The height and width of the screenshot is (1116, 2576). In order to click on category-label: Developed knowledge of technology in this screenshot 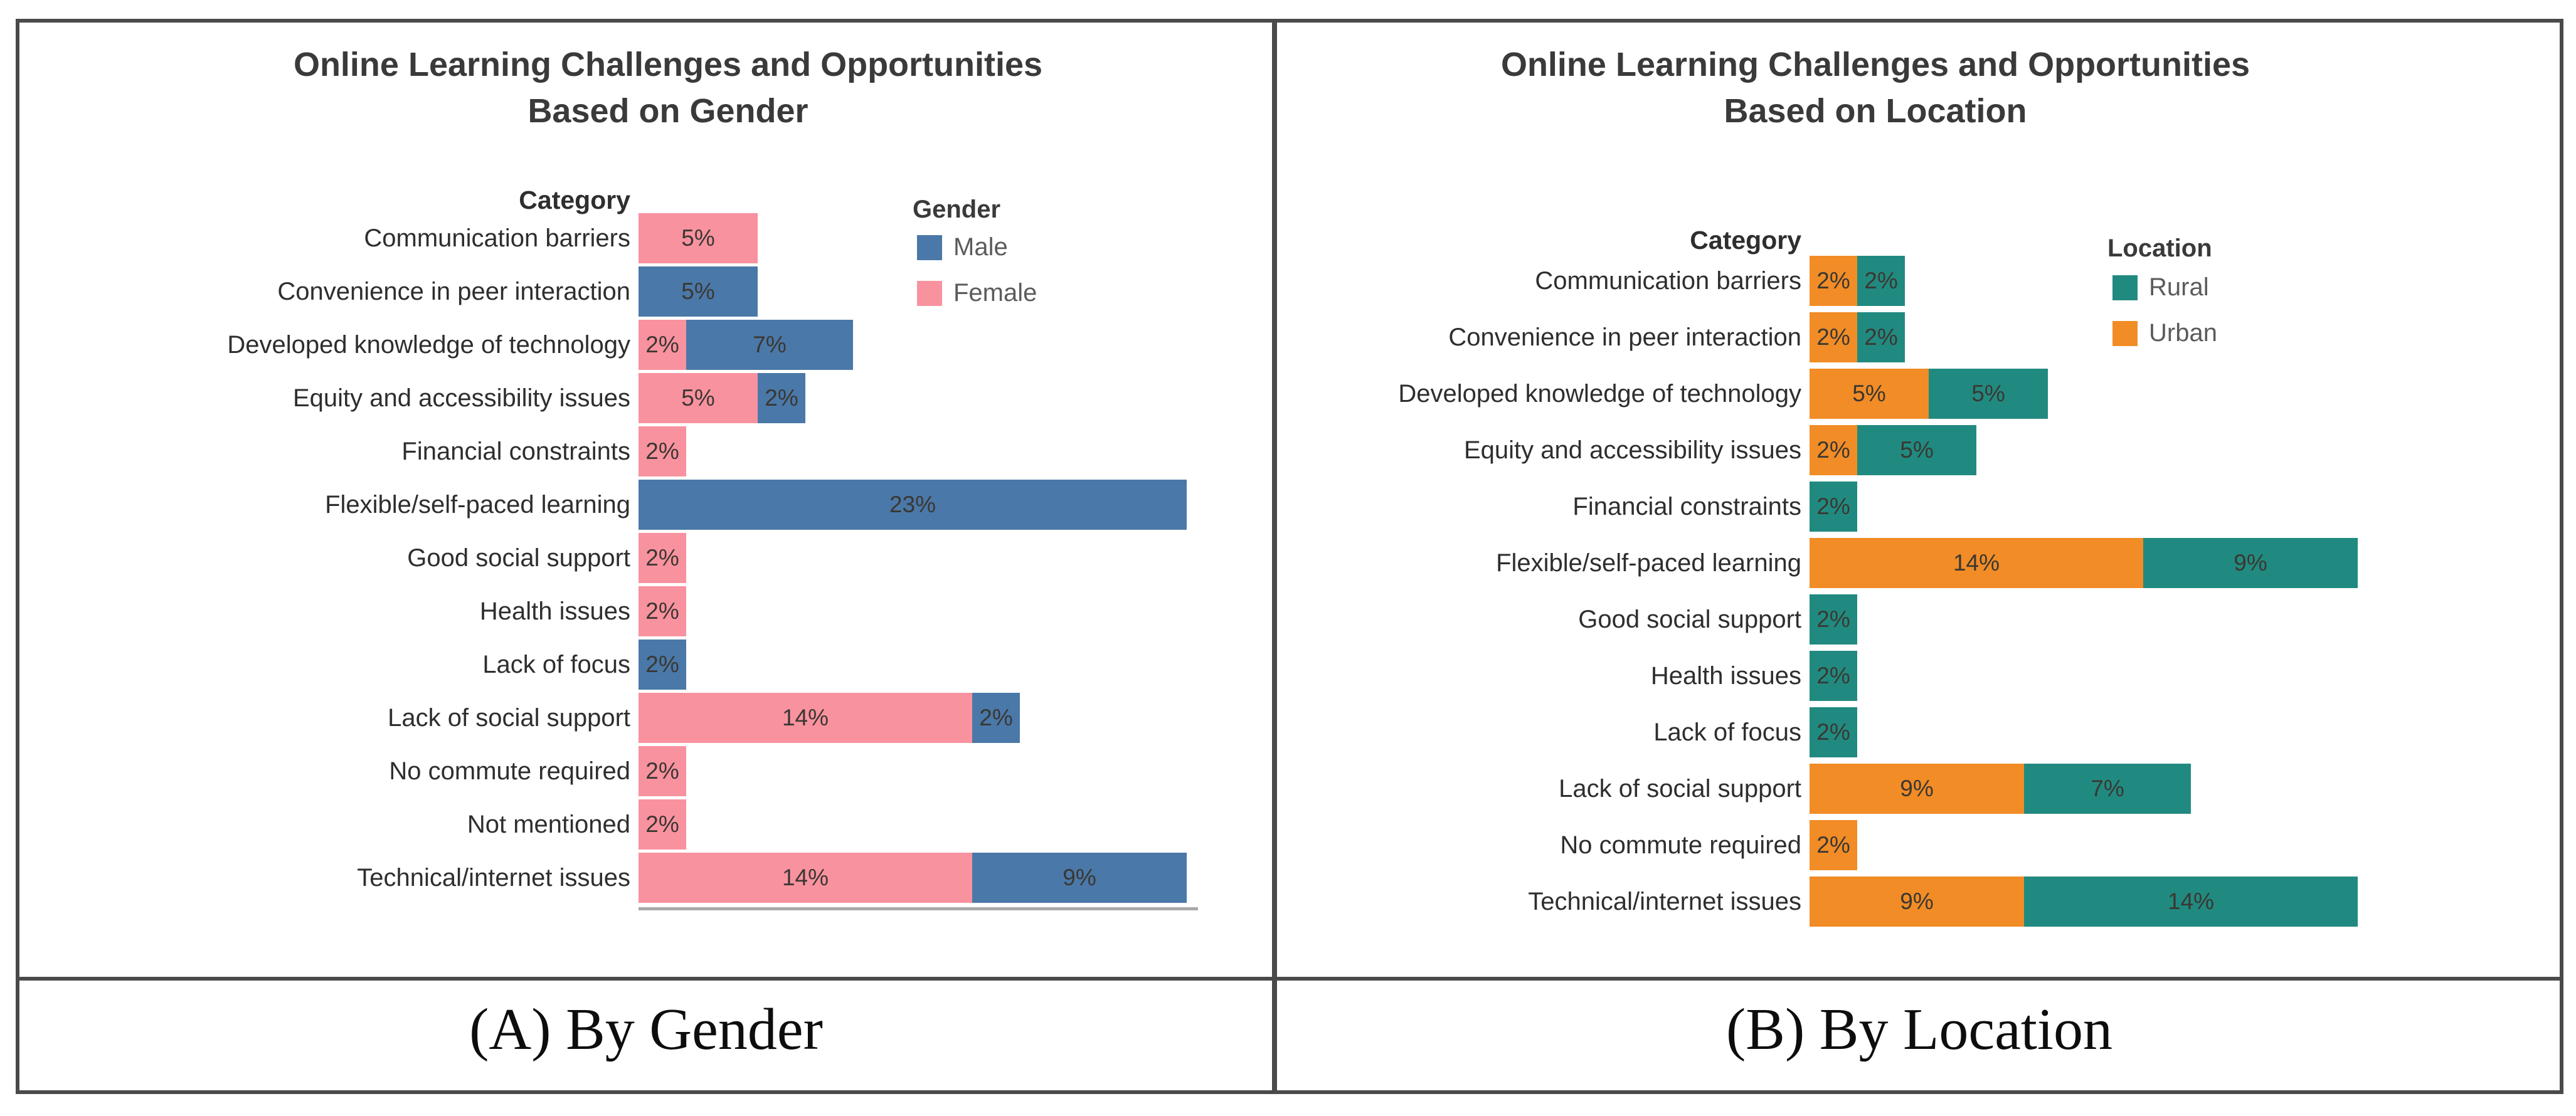, I will do `click(428, 345)`.